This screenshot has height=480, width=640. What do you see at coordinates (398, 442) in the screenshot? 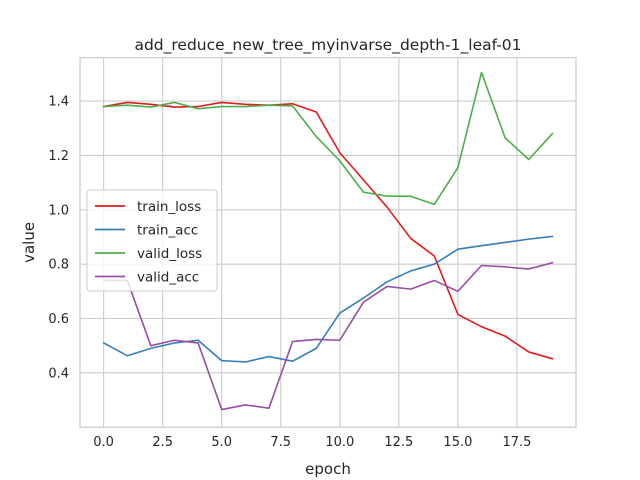
I see `x-tick-label: 12.5` at bounding box center [398, 442].